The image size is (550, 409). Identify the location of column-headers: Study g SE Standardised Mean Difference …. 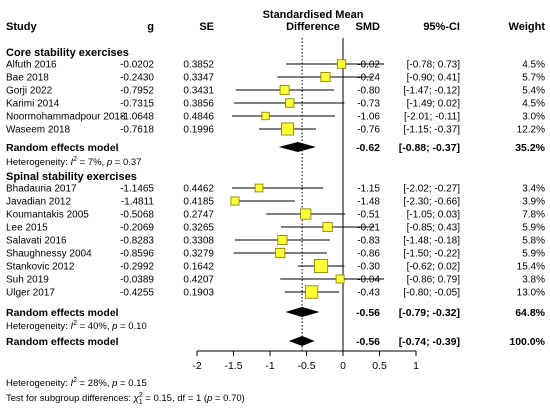
(275, 21).